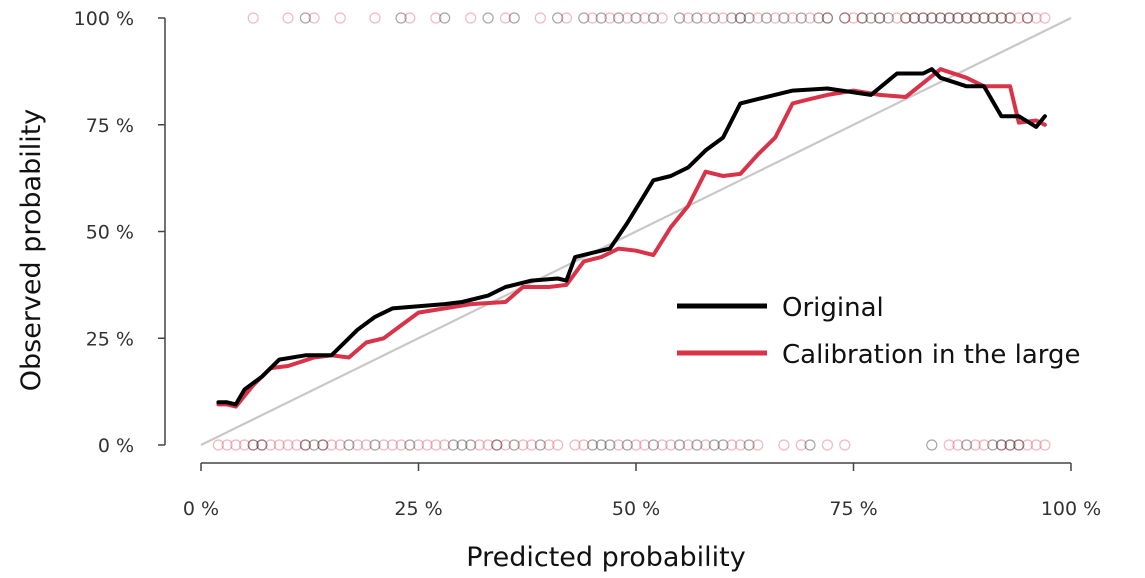 The image size is (1145, 578). I want to click on y-tick-label: 100 %, so click(104, 19).